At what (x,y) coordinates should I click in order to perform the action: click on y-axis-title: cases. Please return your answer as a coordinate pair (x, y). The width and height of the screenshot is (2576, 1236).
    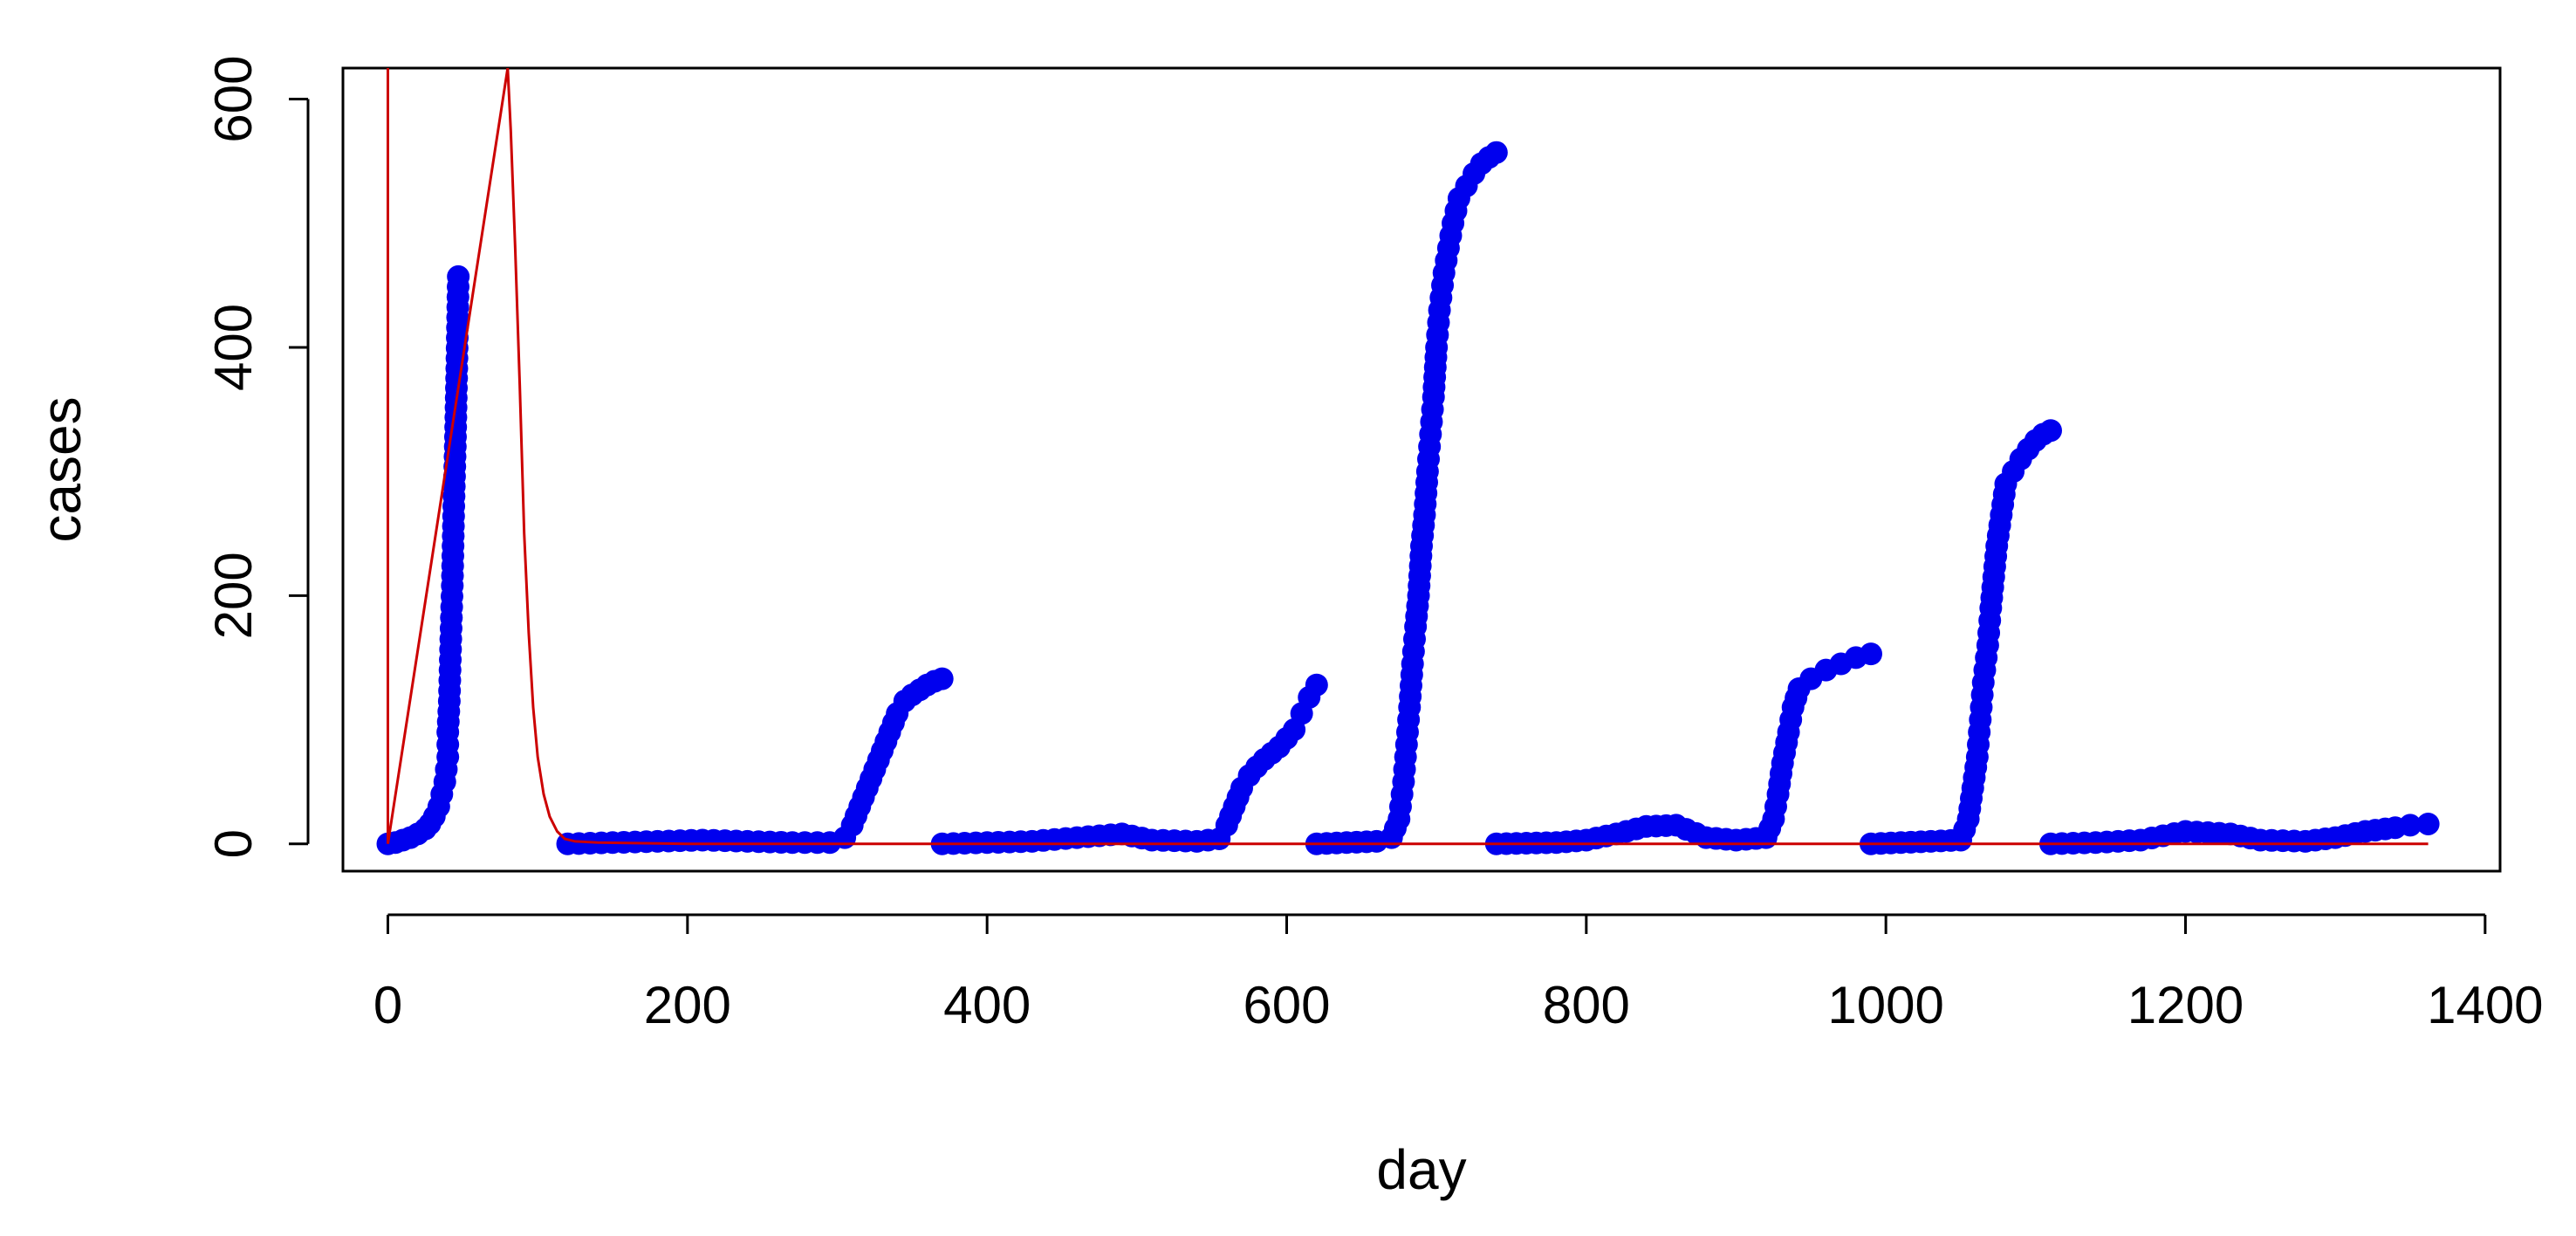
    Looking at the image, I should click on (61, 469).